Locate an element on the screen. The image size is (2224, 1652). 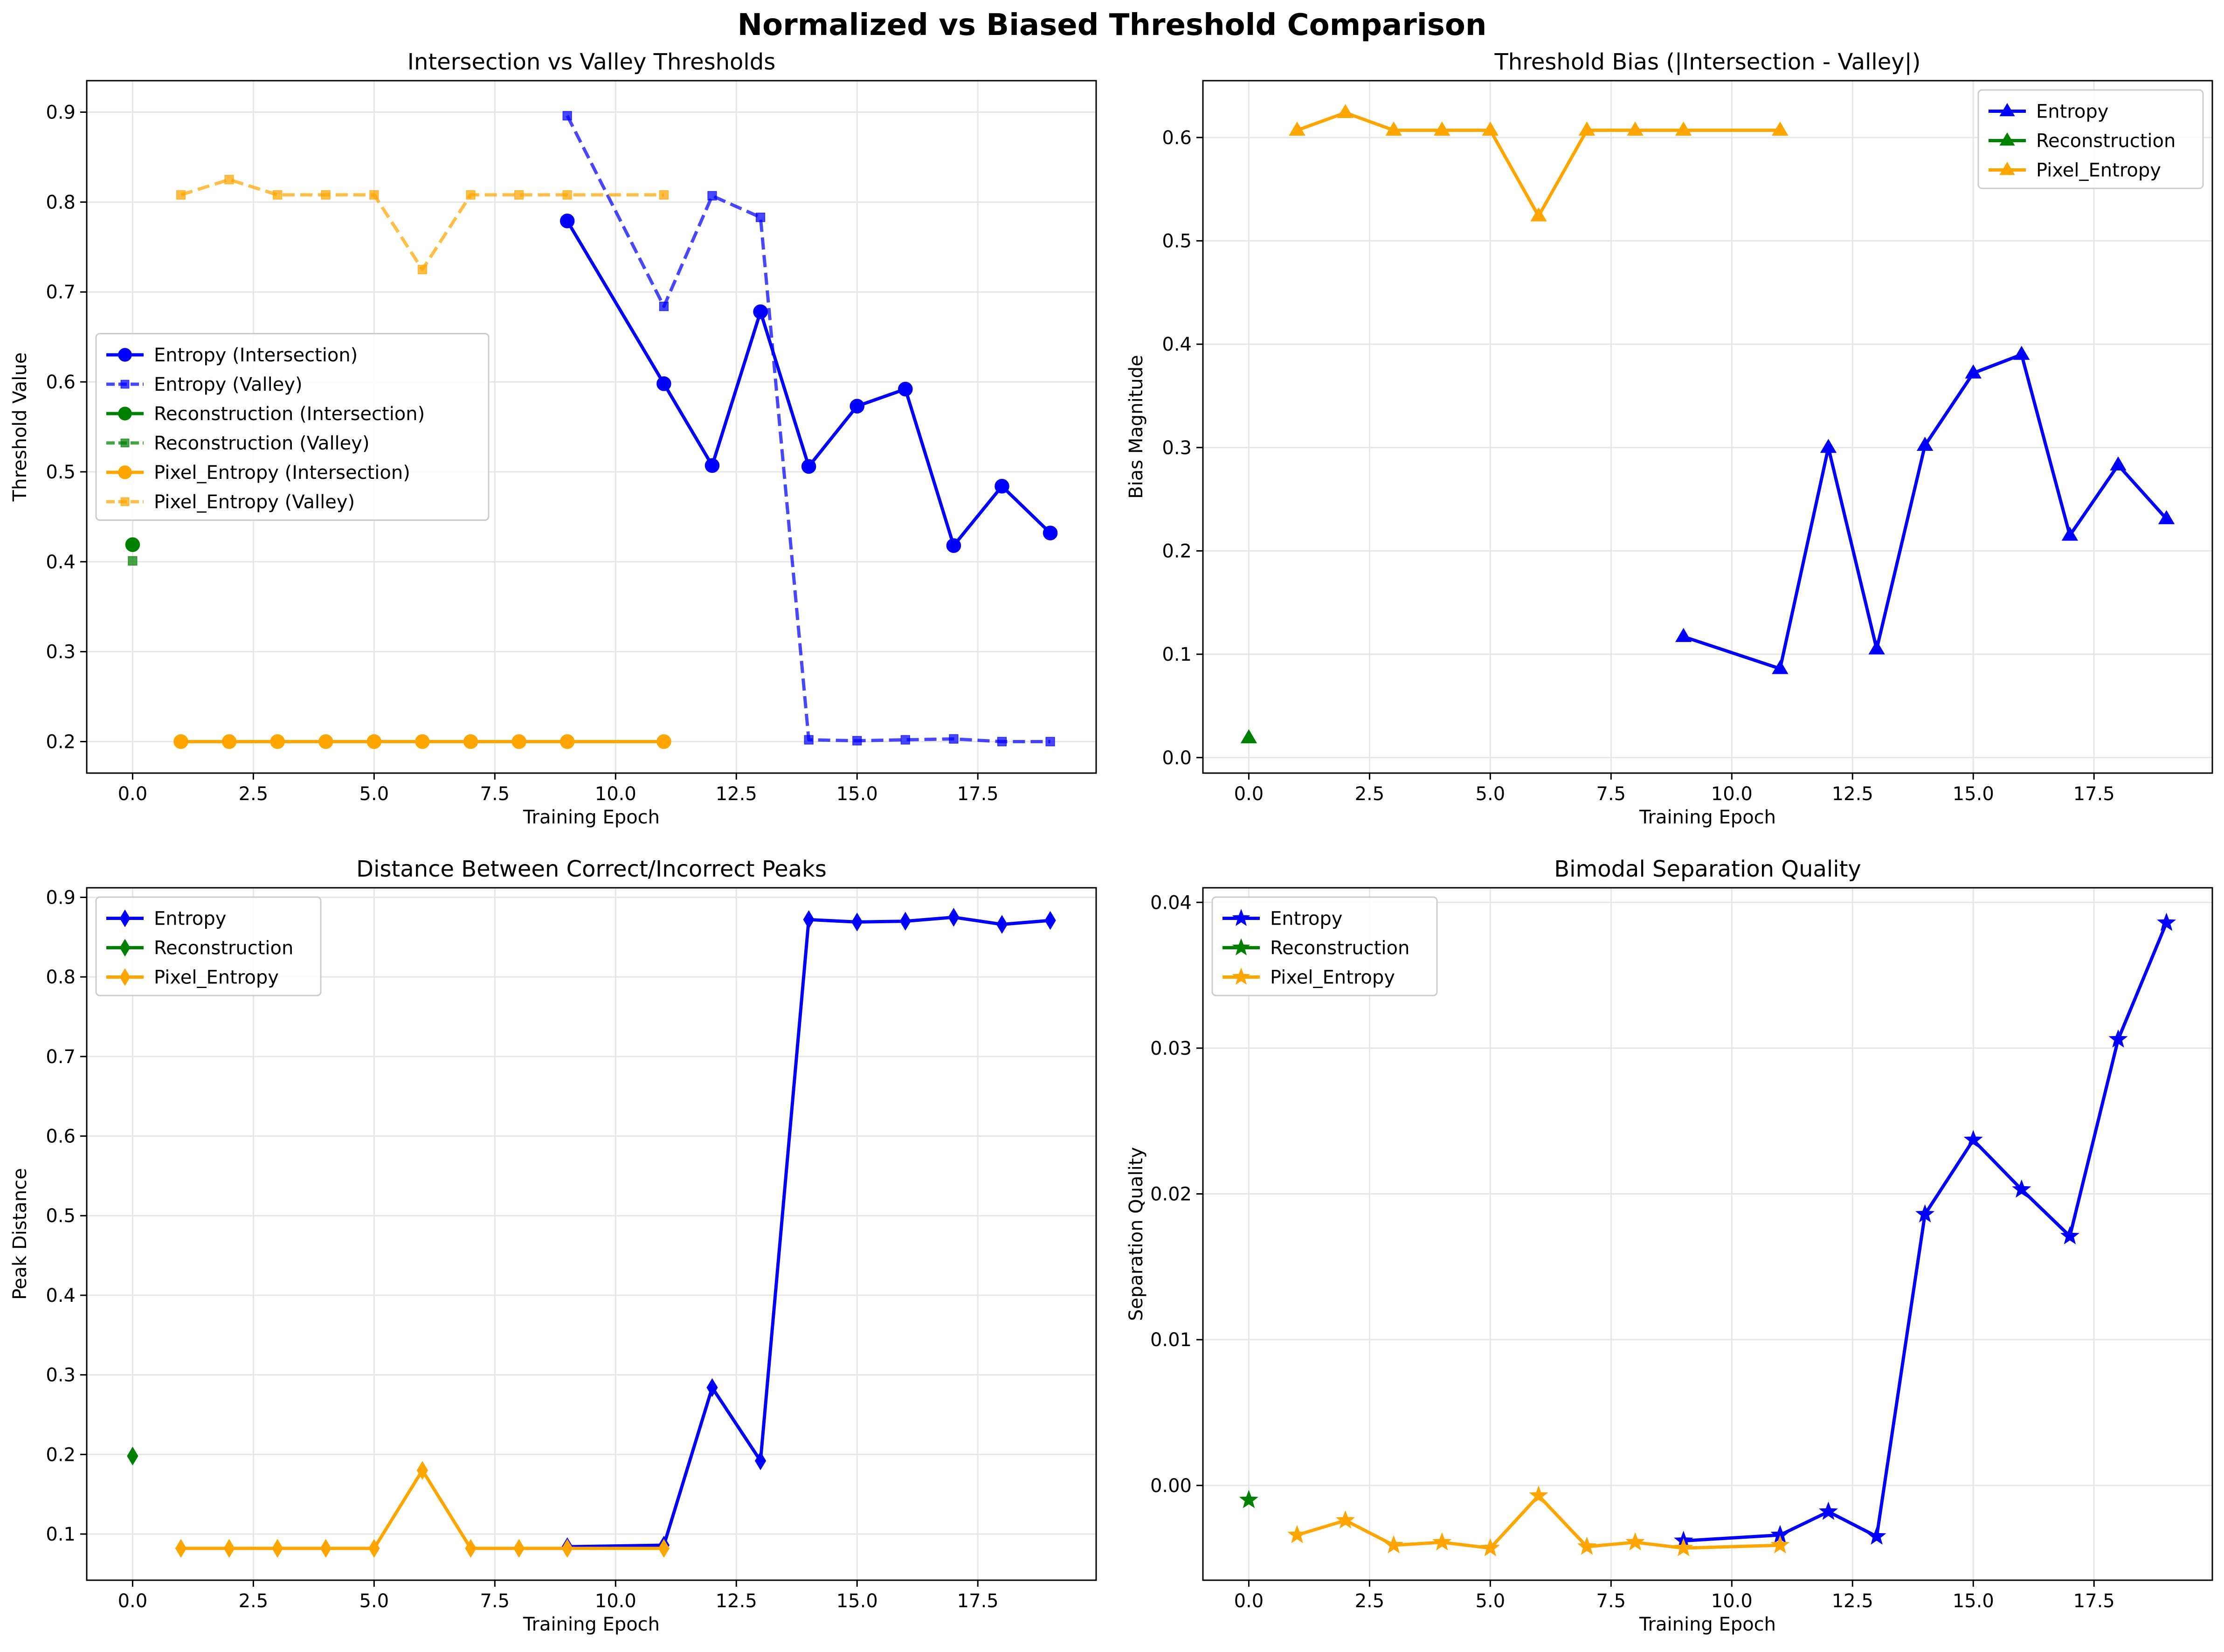
y-tick-label: 0.0 is located at coordinates (1177, 758).